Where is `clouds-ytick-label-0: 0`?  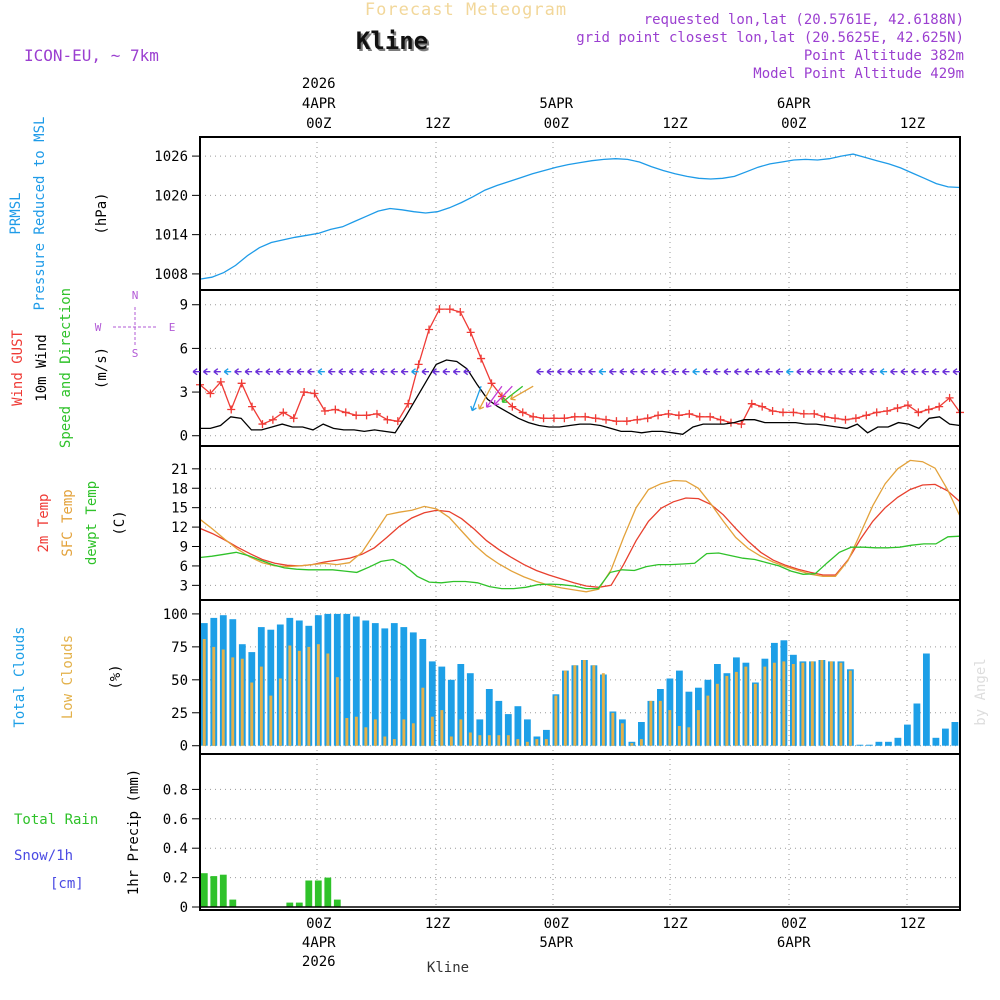 clouds-ytick-label-0: 0 is located at coordinates (184, 747).